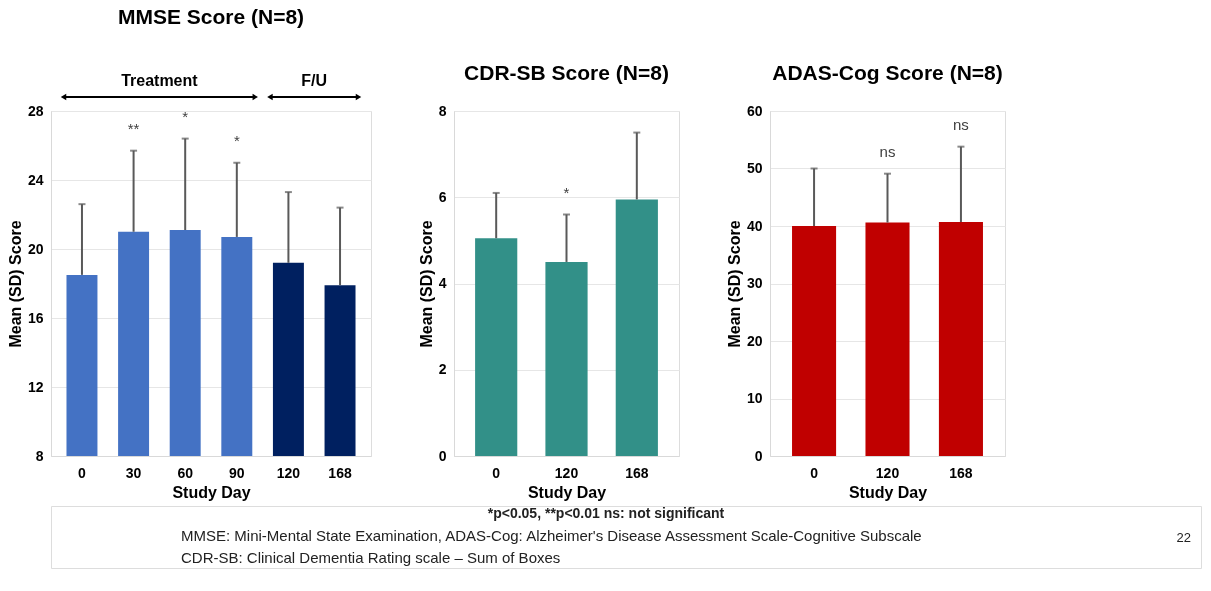 This screenshot has height=591, width=1211. Describe the element at coordinates (35, 386) in the screenshot. I see `y-tick-label: 12` at that location.